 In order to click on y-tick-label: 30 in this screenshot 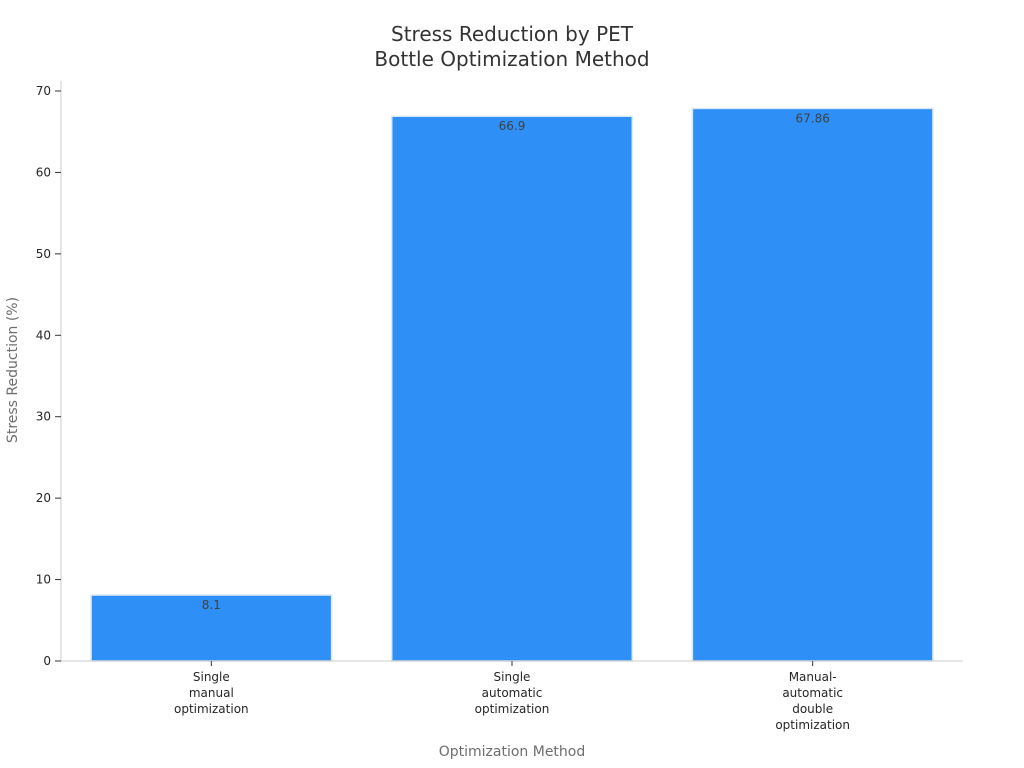, I will do `click(43, 417)`.